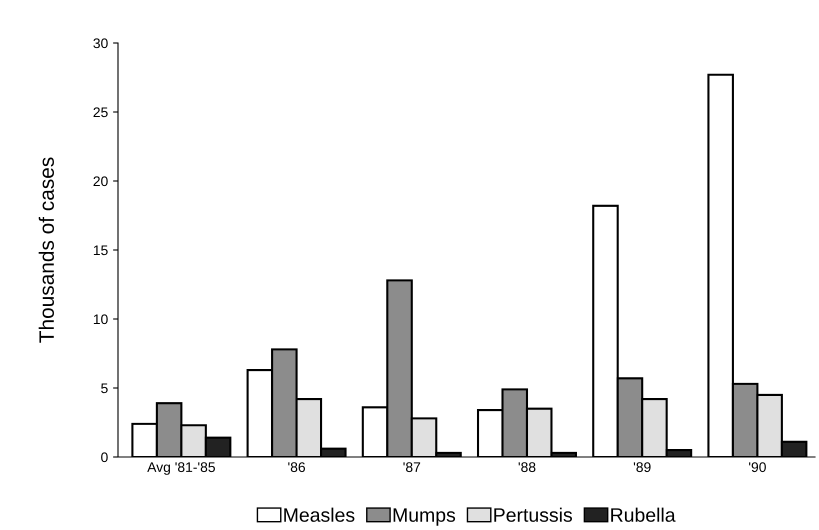  What do you see at coordinates (533, 515) in the screenshot?
I see `legend-label: Pertussis` at bounding box center [533, 515].